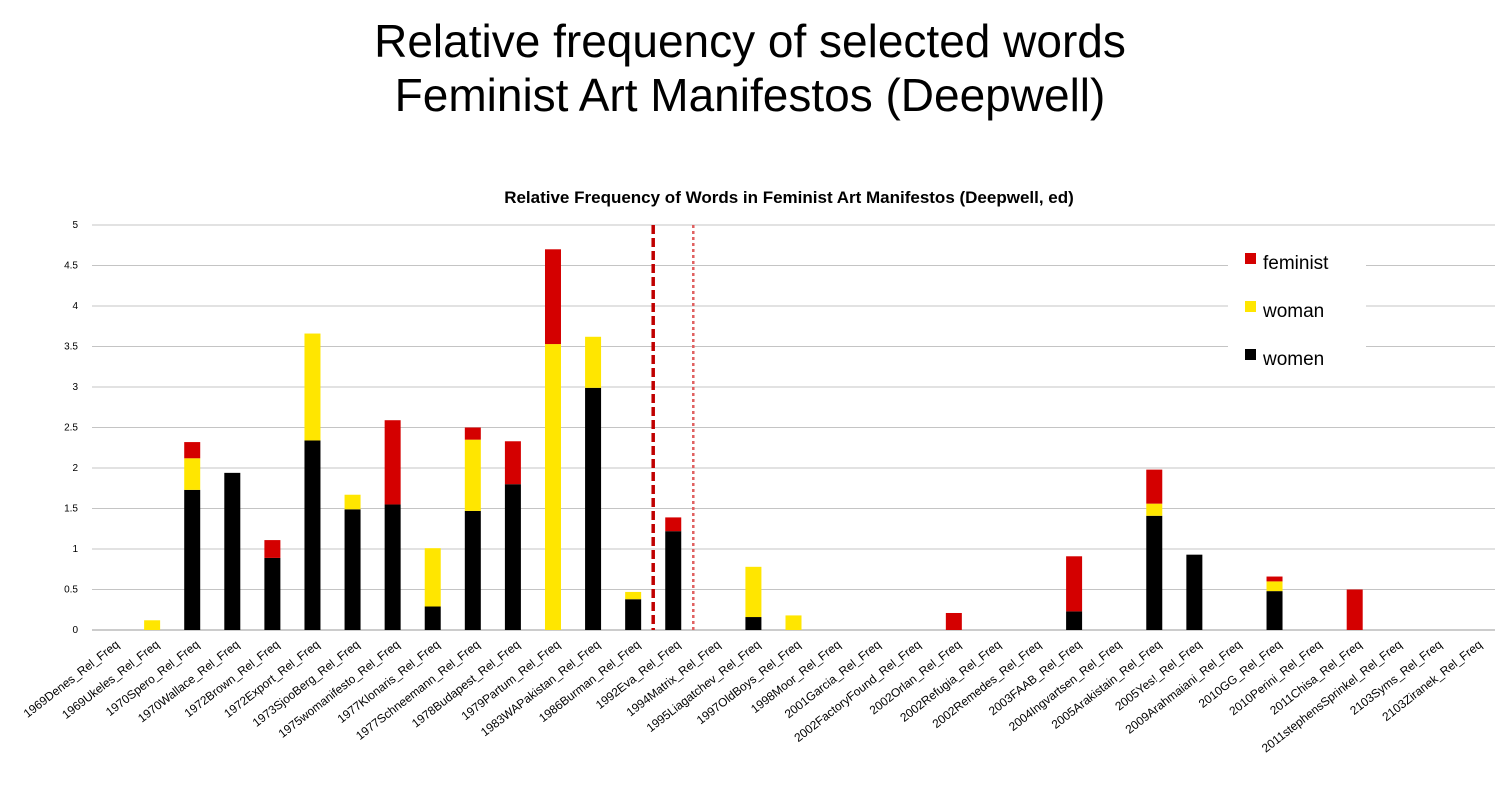  I want to click on legend-swatch-feminist, so click(1250, 258).